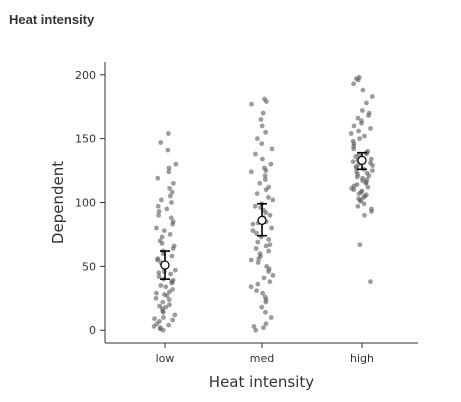 The width and height of the screenshot is (461, 402). What do you see at coordinates (262, 382) in the screenshot?
I see `x-axis-title: Heat intensity` at bounding box center [262, 382].